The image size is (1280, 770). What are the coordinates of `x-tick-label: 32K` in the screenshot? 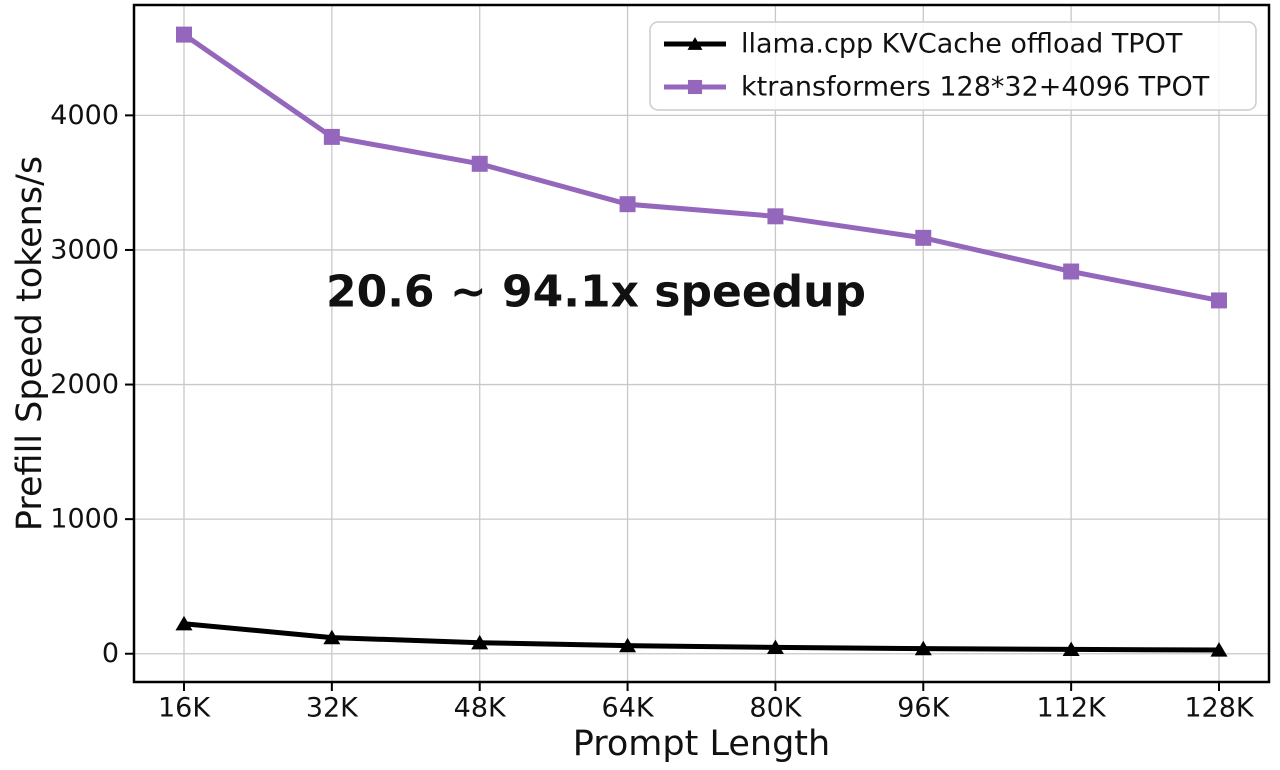 It's located at (332, 708).